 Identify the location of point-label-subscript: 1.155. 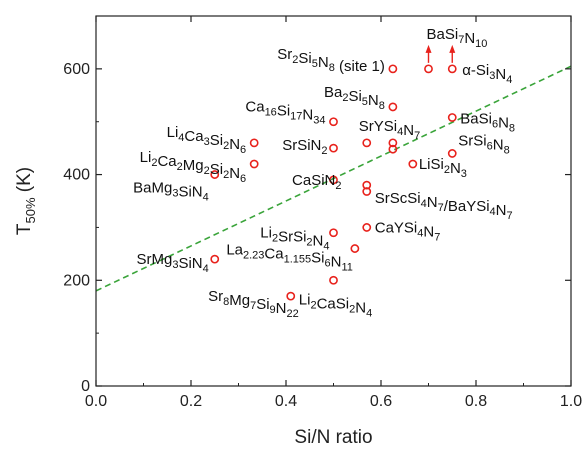
(298, 260).